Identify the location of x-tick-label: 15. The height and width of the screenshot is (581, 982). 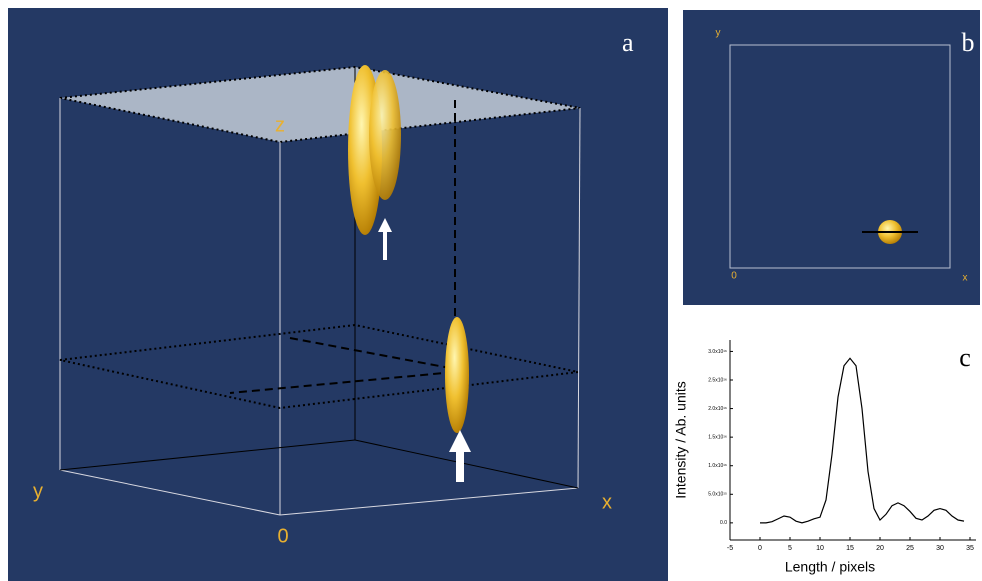
(850, 548).